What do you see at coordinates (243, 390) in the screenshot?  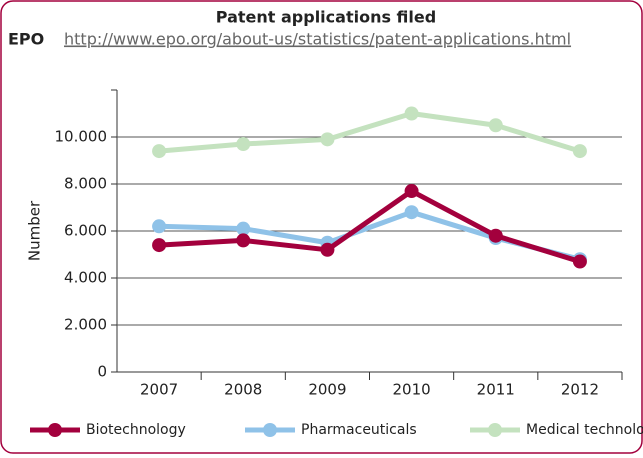 I see `x-tick-label: 2008` at bounding box center [243, 390].